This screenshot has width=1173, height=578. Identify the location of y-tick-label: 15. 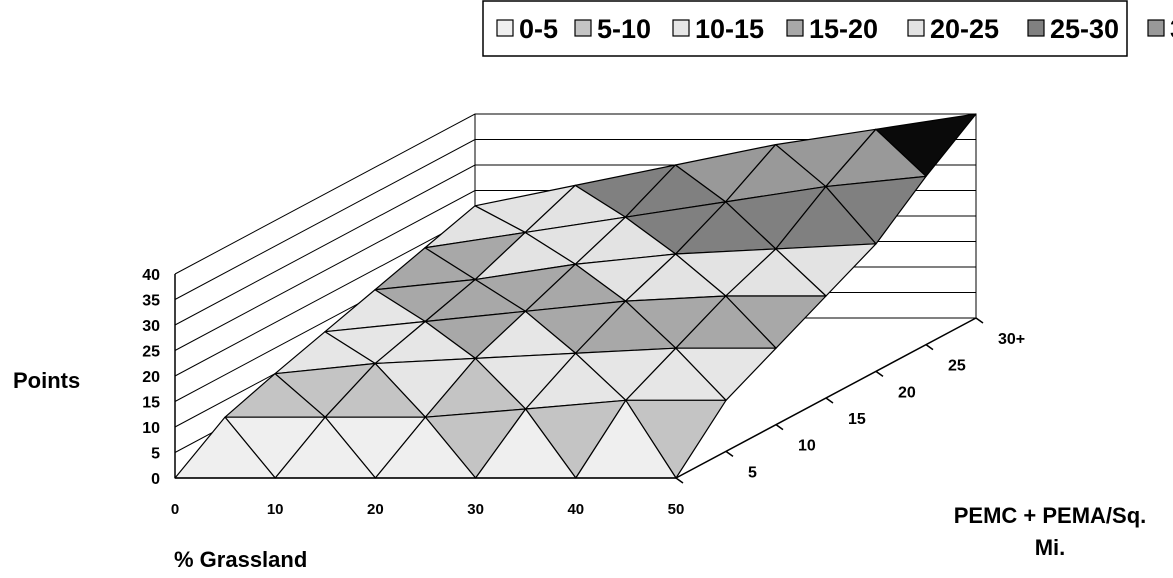
(151, 403).